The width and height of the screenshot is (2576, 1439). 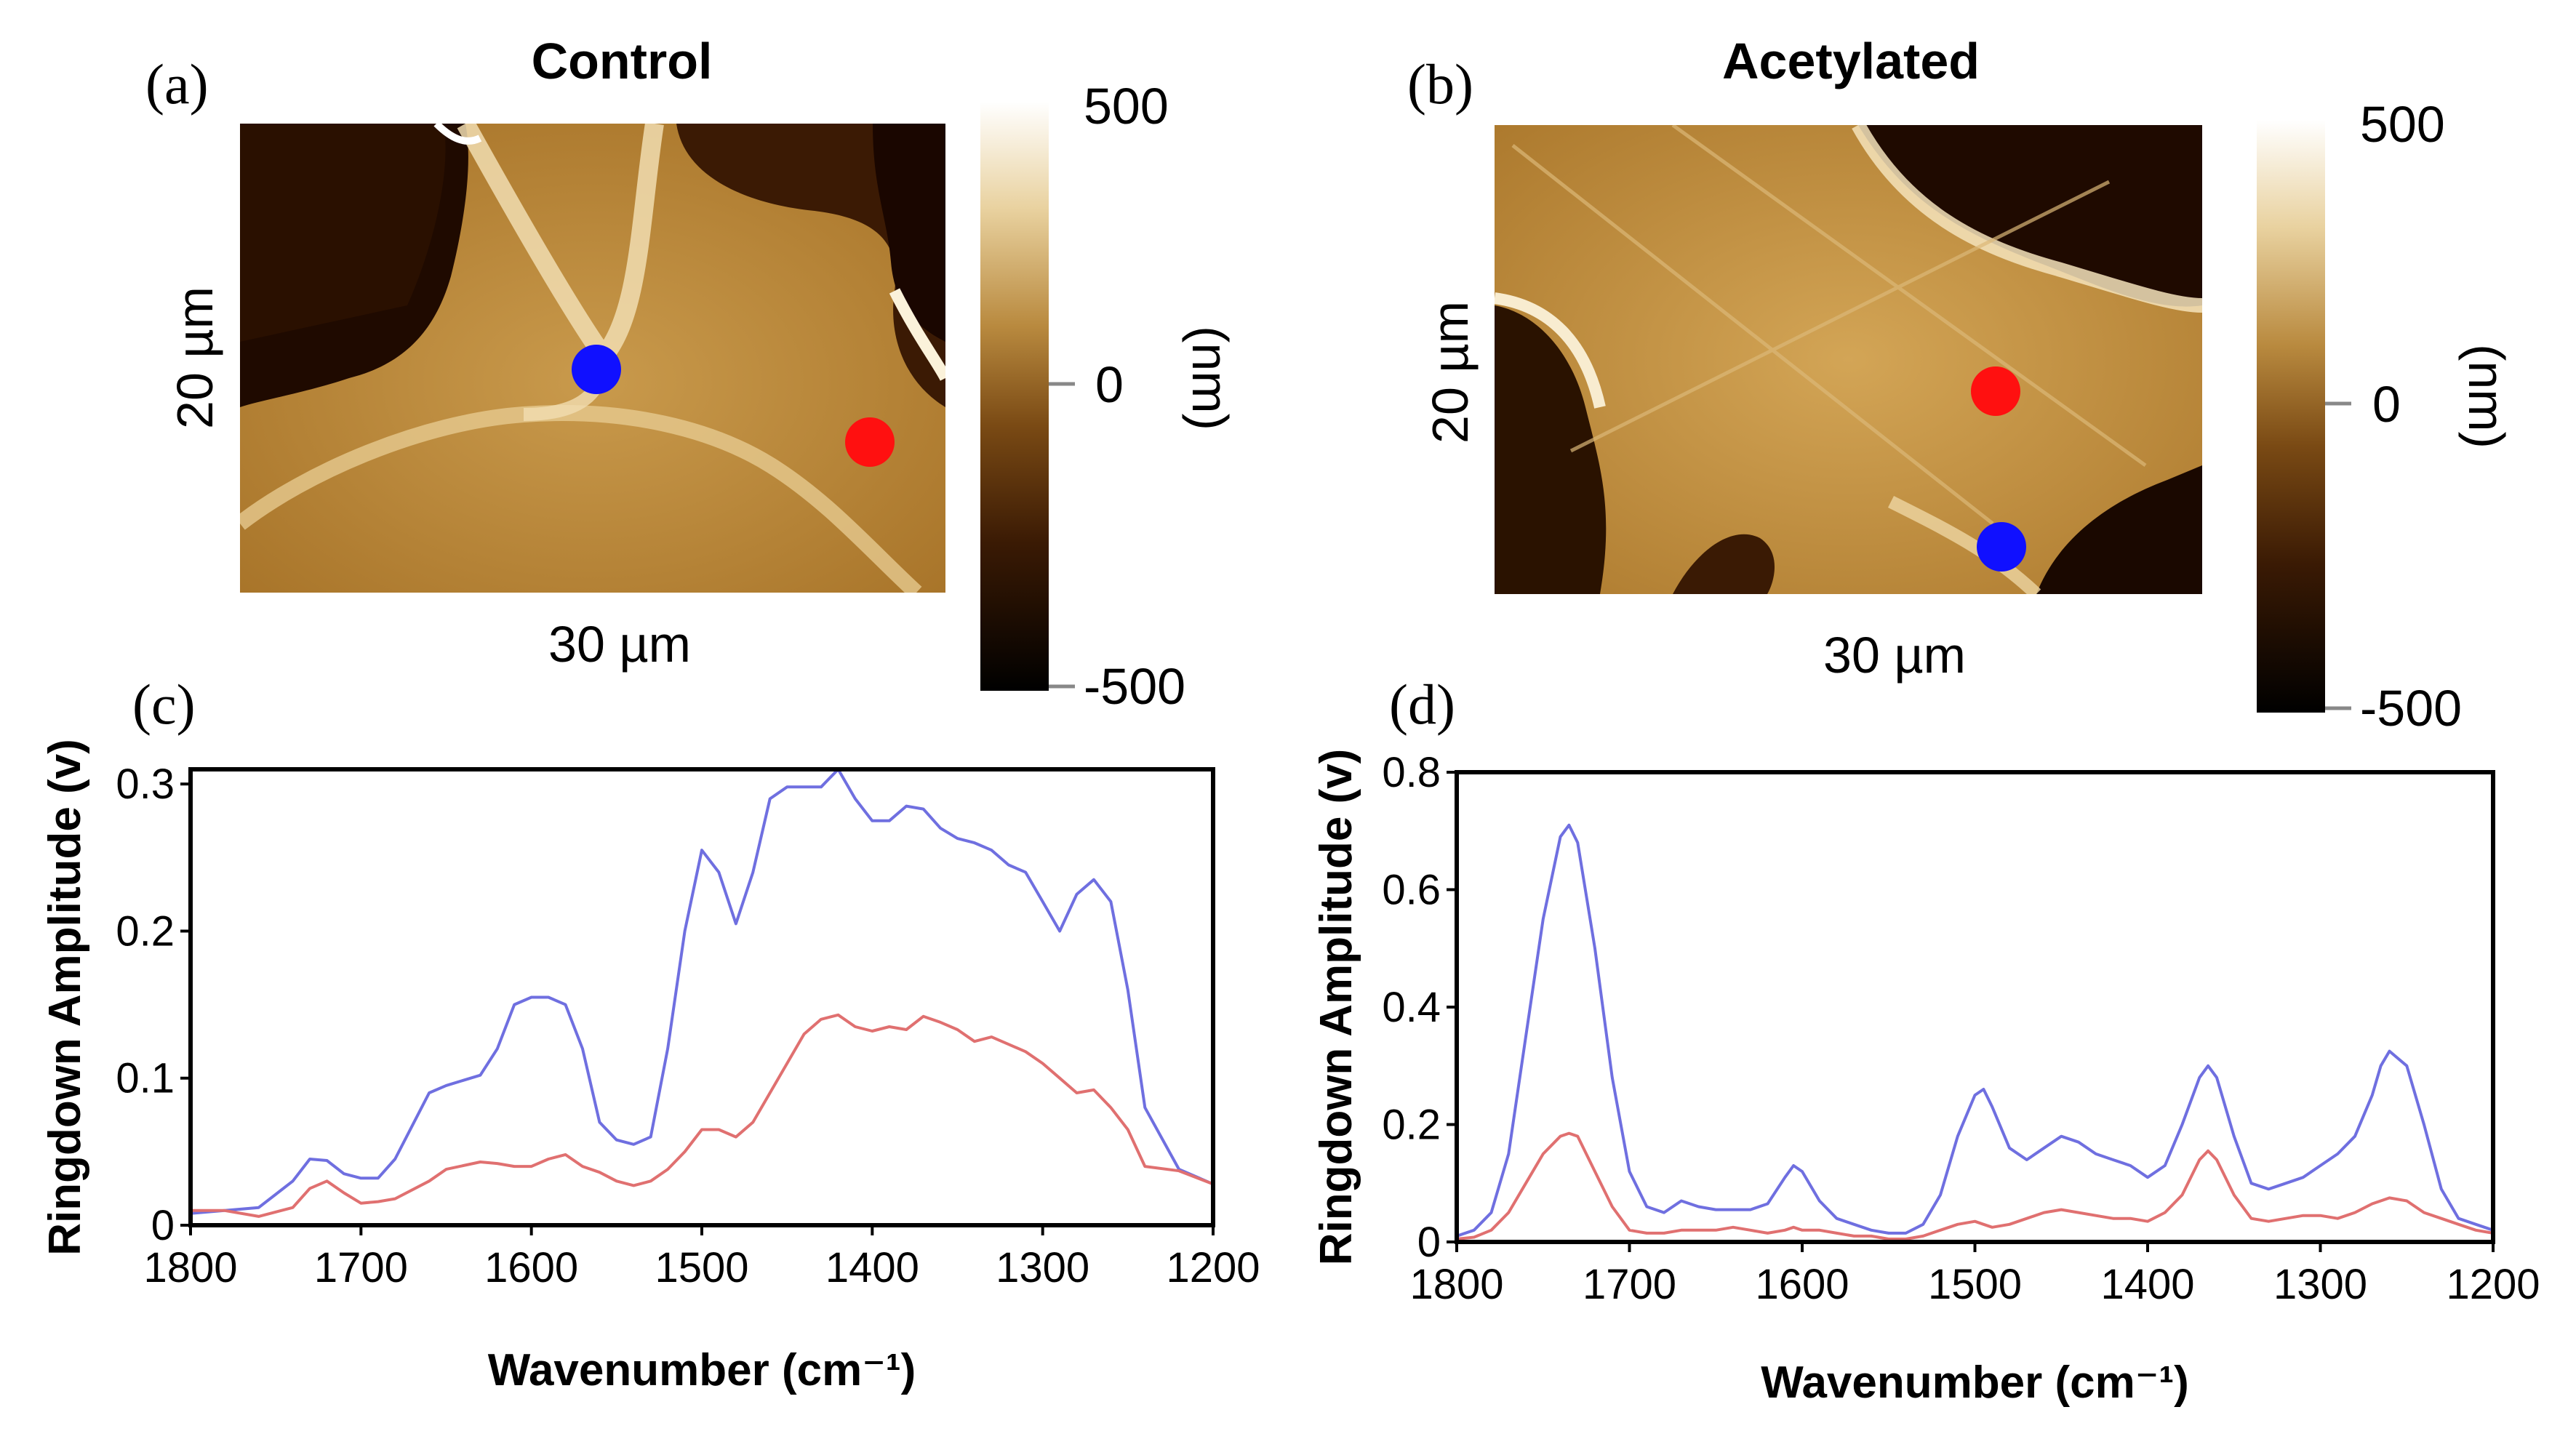 I want to click on y-tick-label: 0.1, so click(x=145, y=1078).